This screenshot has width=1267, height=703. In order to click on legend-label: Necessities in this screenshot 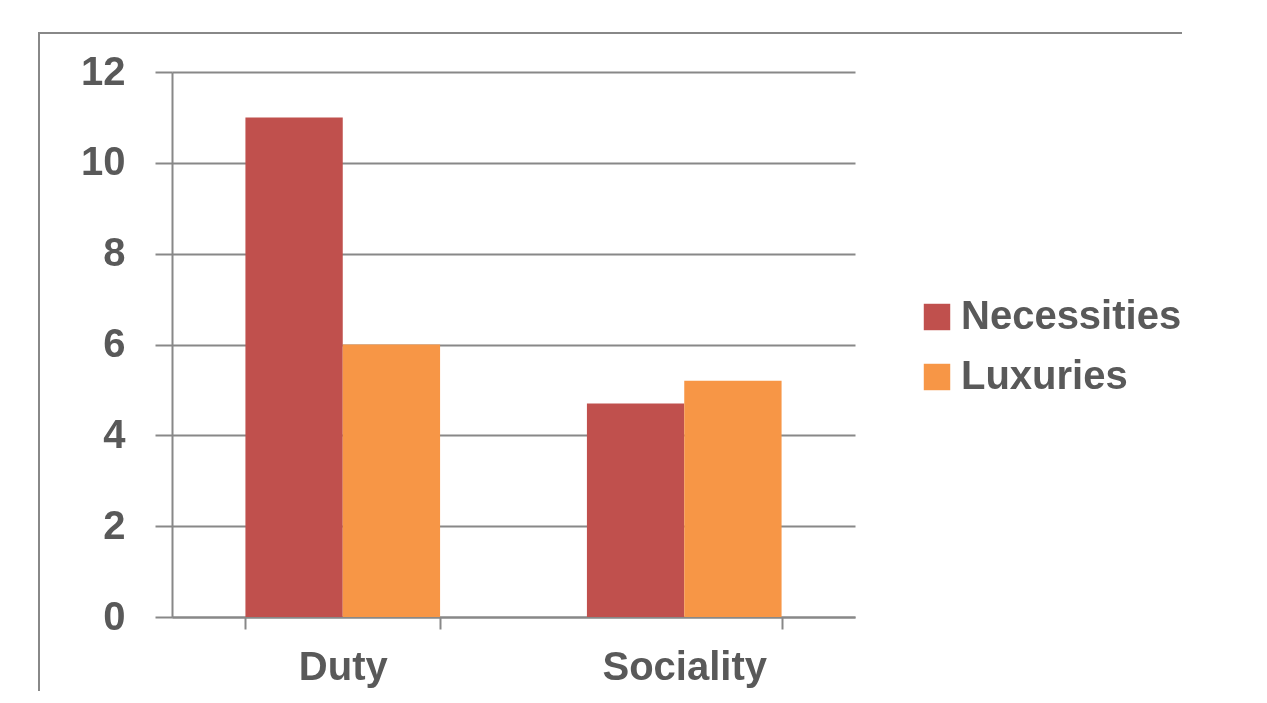, I will do `click(1071, 315)`.